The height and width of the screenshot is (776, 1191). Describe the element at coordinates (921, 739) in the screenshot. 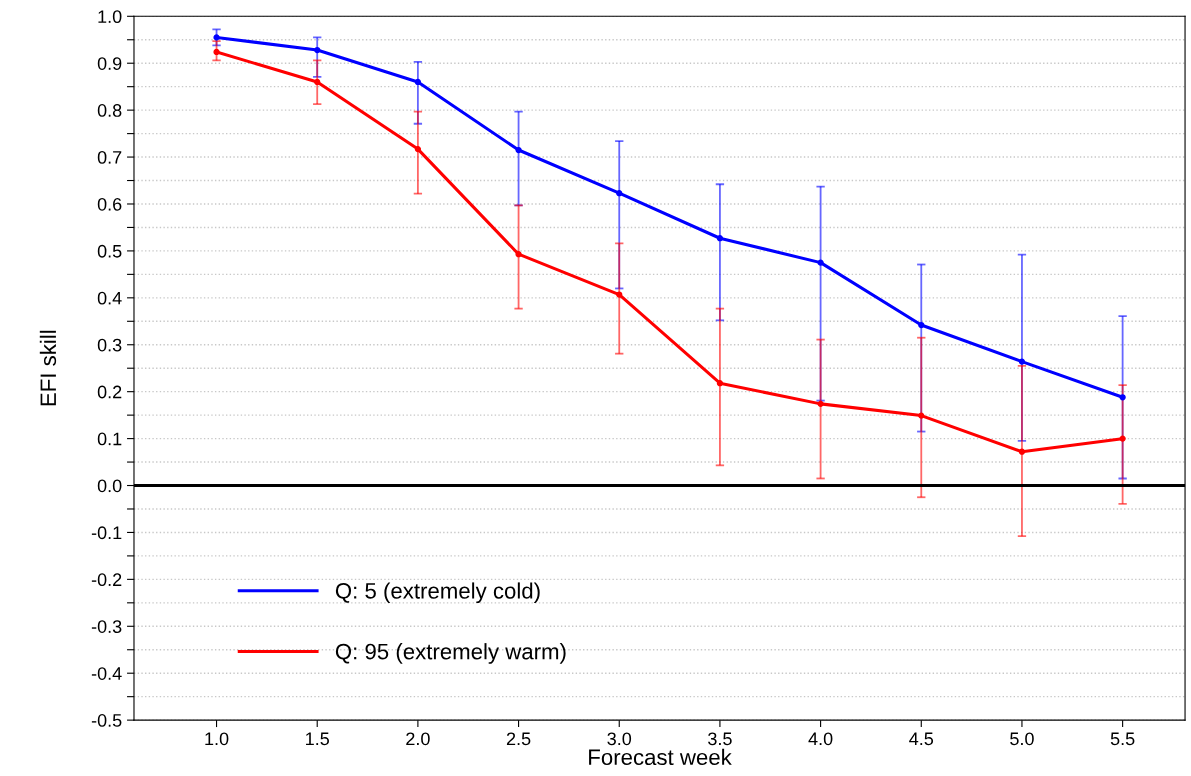

I see `x-tick-label: 4.5` at that location.